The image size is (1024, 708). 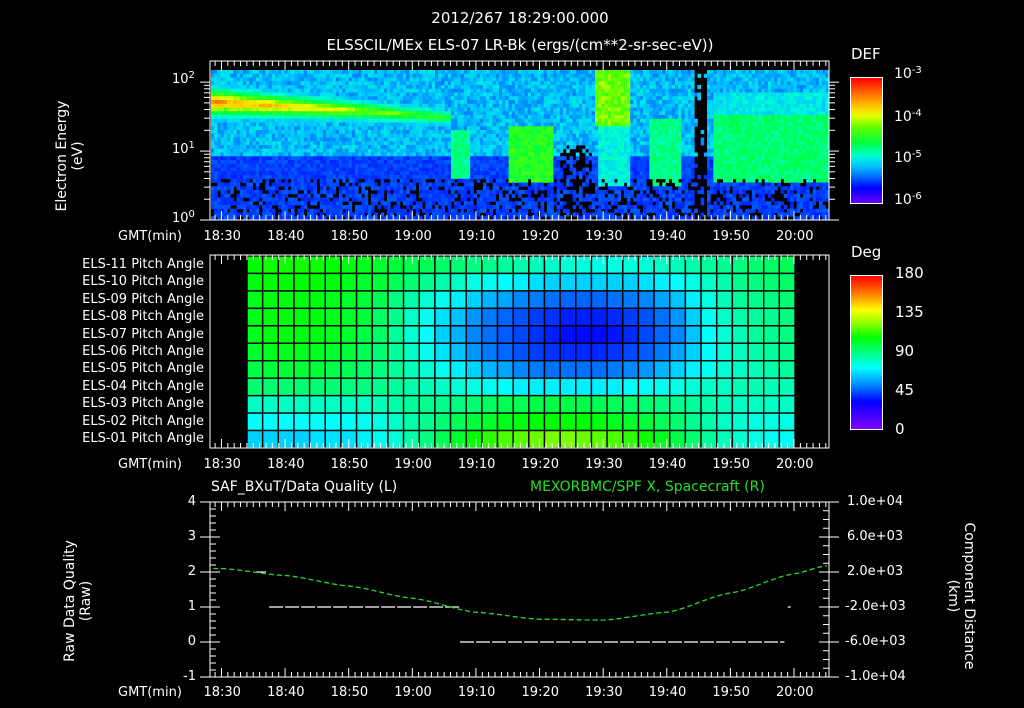 What do you see at coordinates (909, 273) in the screenshot?
I see `colorbar2-label-180: 180` at bounding box center [909, 273].